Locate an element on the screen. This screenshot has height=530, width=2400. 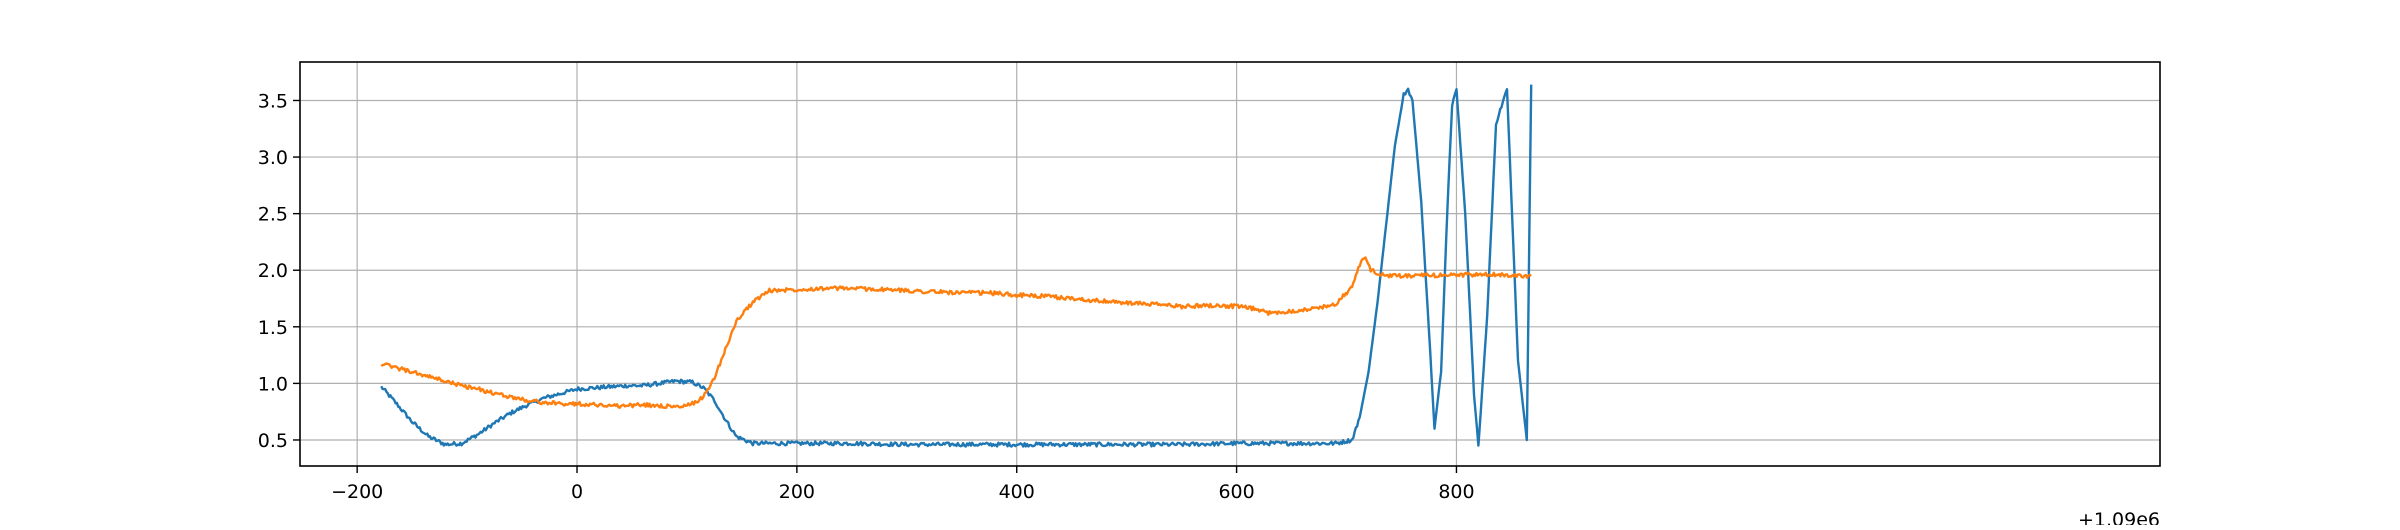
y-tick-label: 2.5 is located at coordinates (273, 215).